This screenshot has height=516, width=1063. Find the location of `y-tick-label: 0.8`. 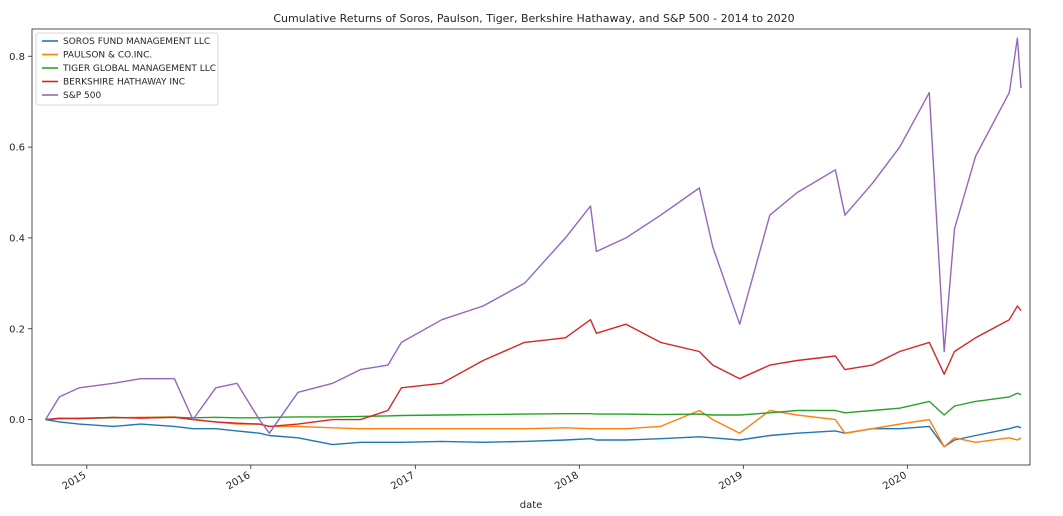

y-tick-label: 0.8 is located at coordinates (17, 57).